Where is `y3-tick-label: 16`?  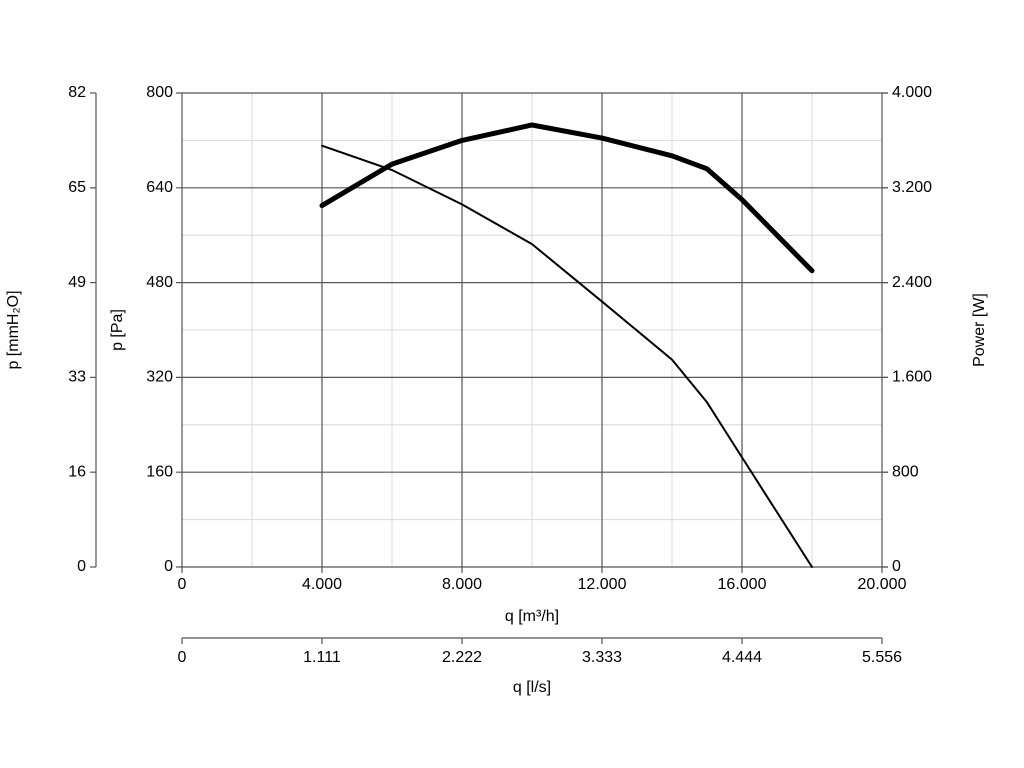 y3-tick-label: 16 is located at coordinates (77, 471).